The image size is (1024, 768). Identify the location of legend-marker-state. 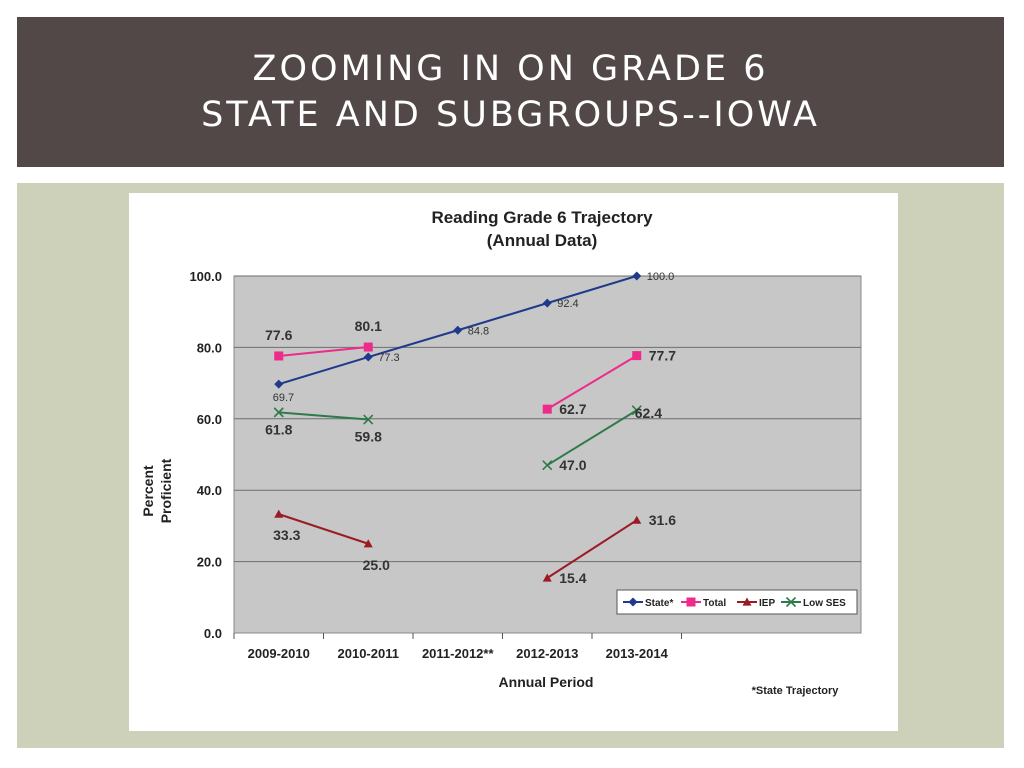
(633, 602).